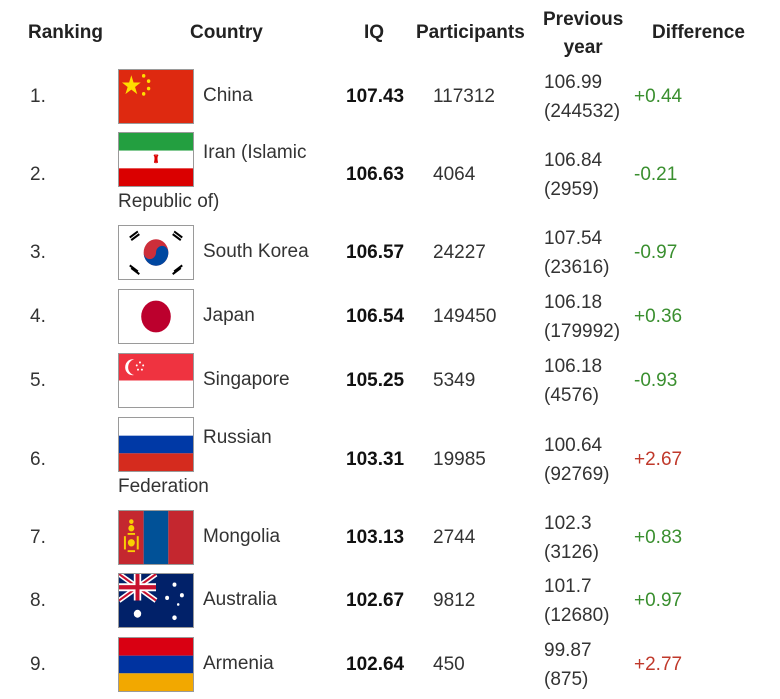 The width and height of the screenshot is (780, 699). I want to click on russia-flag-icon, so click(156, 444).